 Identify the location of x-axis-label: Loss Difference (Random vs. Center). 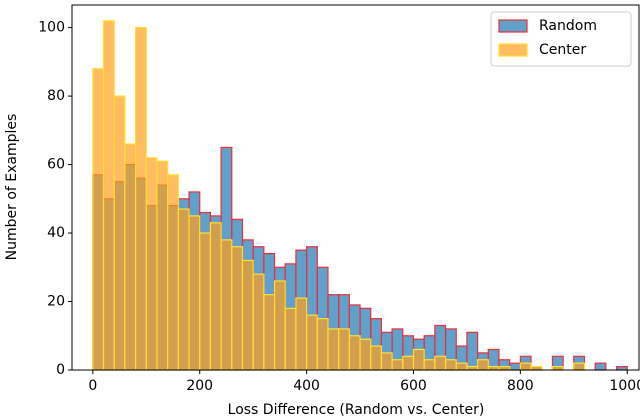
(356, 410).